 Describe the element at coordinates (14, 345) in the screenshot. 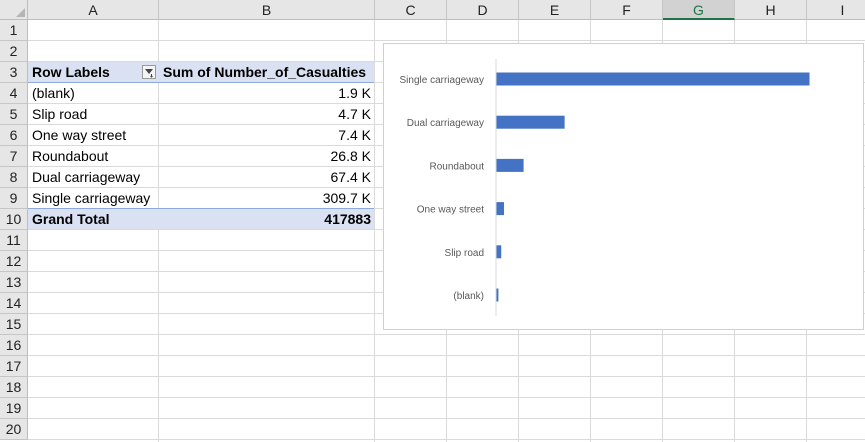

I see `row-header-16: 16` at that location.